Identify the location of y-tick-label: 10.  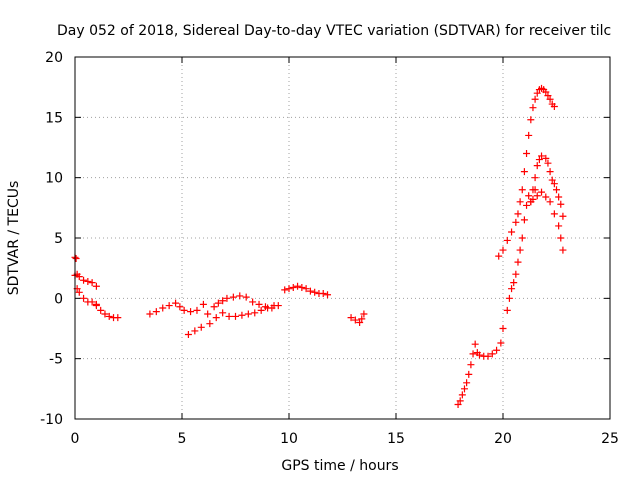
(54, 179).